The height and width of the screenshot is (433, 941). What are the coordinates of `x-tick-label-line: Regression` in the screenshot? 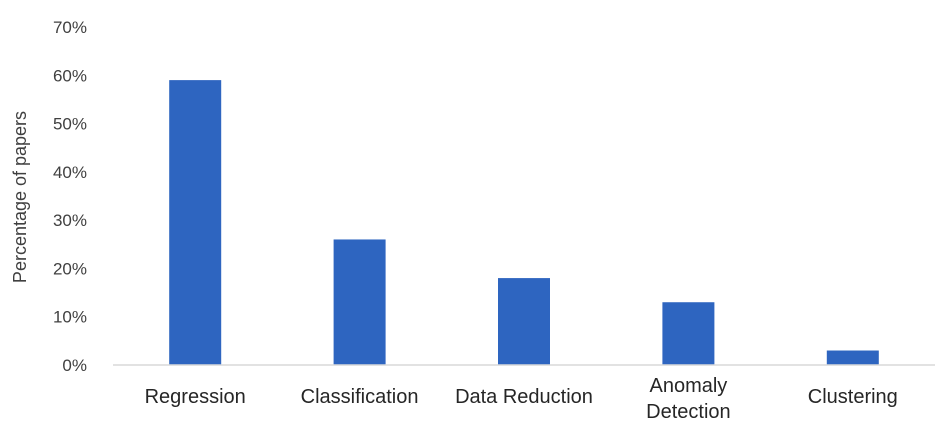 It's located at (195, 397).